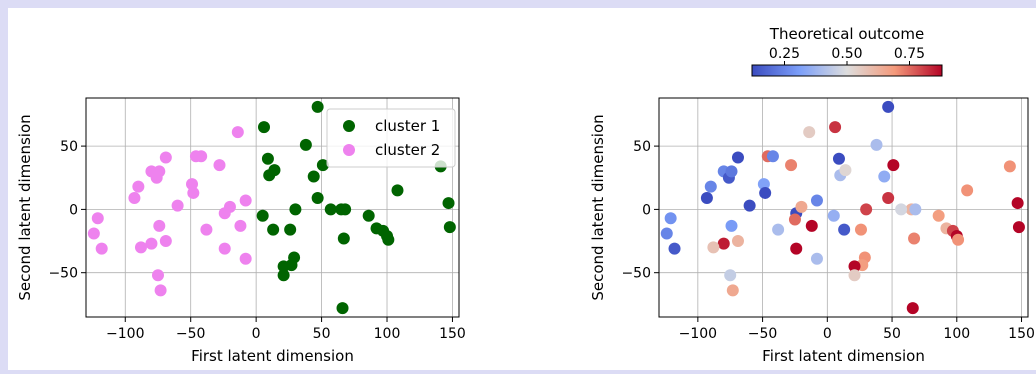  What do you see at coordinates (349, 126) in the screenshot?
I see `legend-marker` at bounding box center [349, 126].